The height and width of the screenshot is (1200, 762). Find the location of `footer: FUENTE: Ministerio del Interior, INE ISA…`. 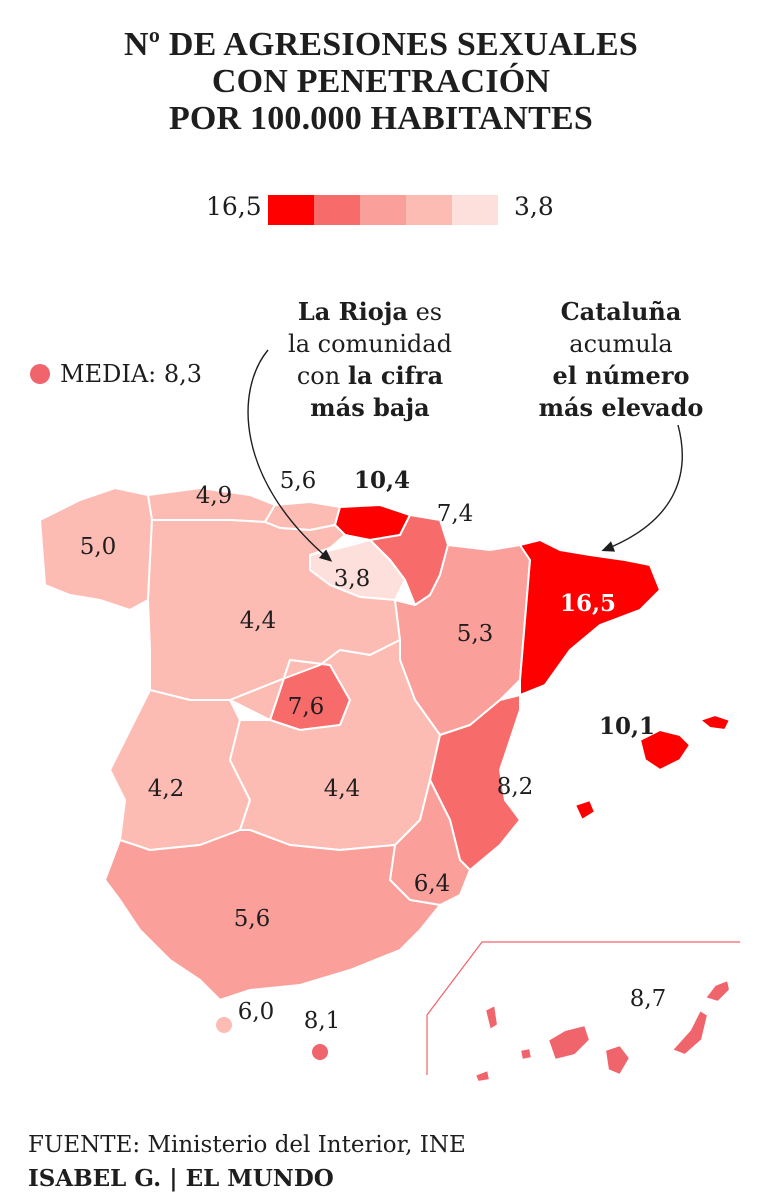

footer: FUENTE: Ministerio del Interior, INE ISA… is located at coordinates (247, 1162).